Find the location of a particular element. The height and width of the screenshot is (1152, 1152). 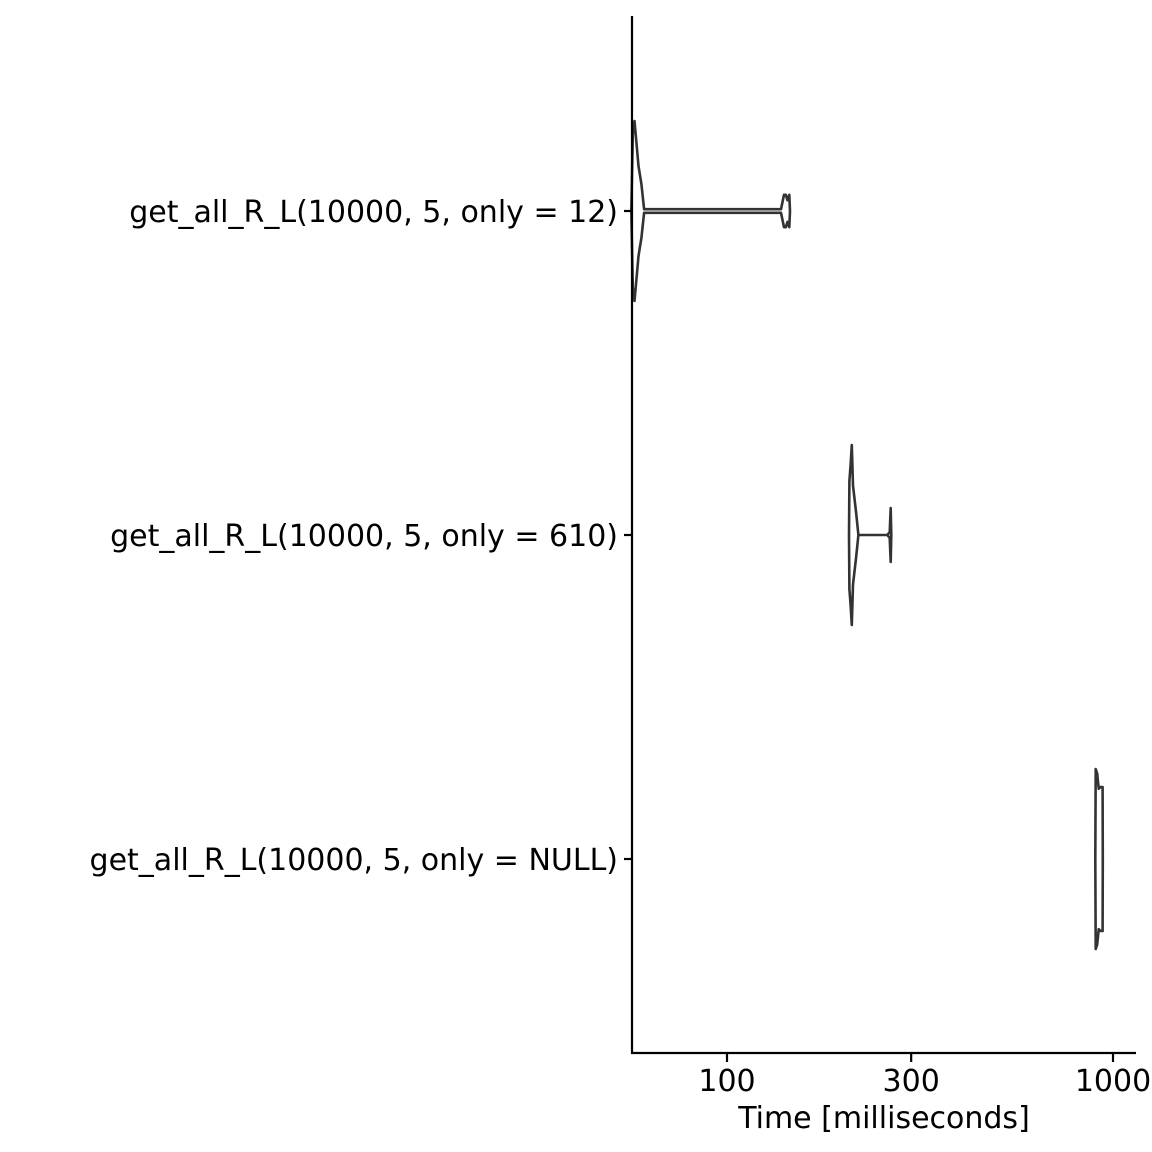

y-tick-label: get_all_R_L(10000, 5, only = 610) is located at coordinates (364, 536).